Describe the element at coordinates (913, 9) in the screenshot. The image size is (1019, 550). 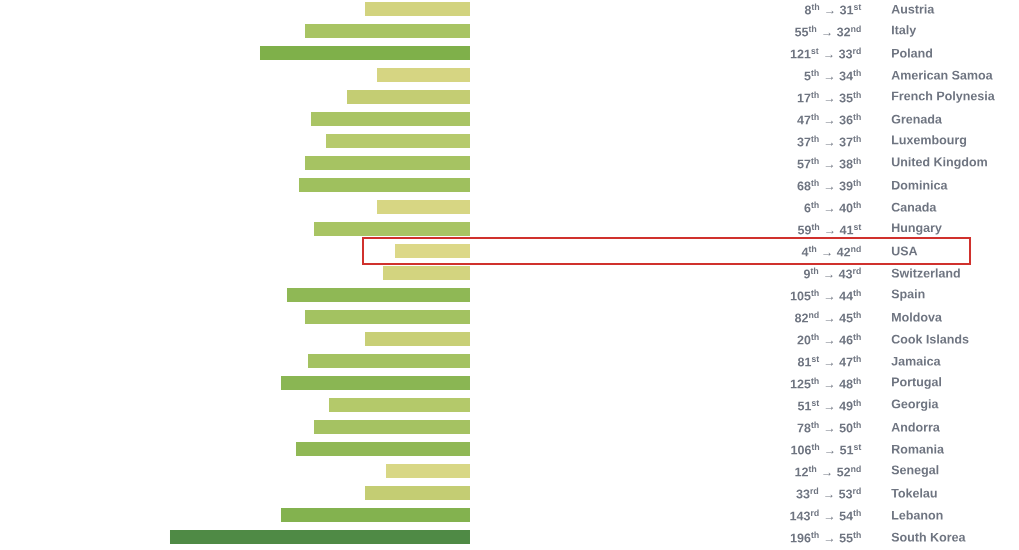
I see `y-tick-label: Austria` at that location.